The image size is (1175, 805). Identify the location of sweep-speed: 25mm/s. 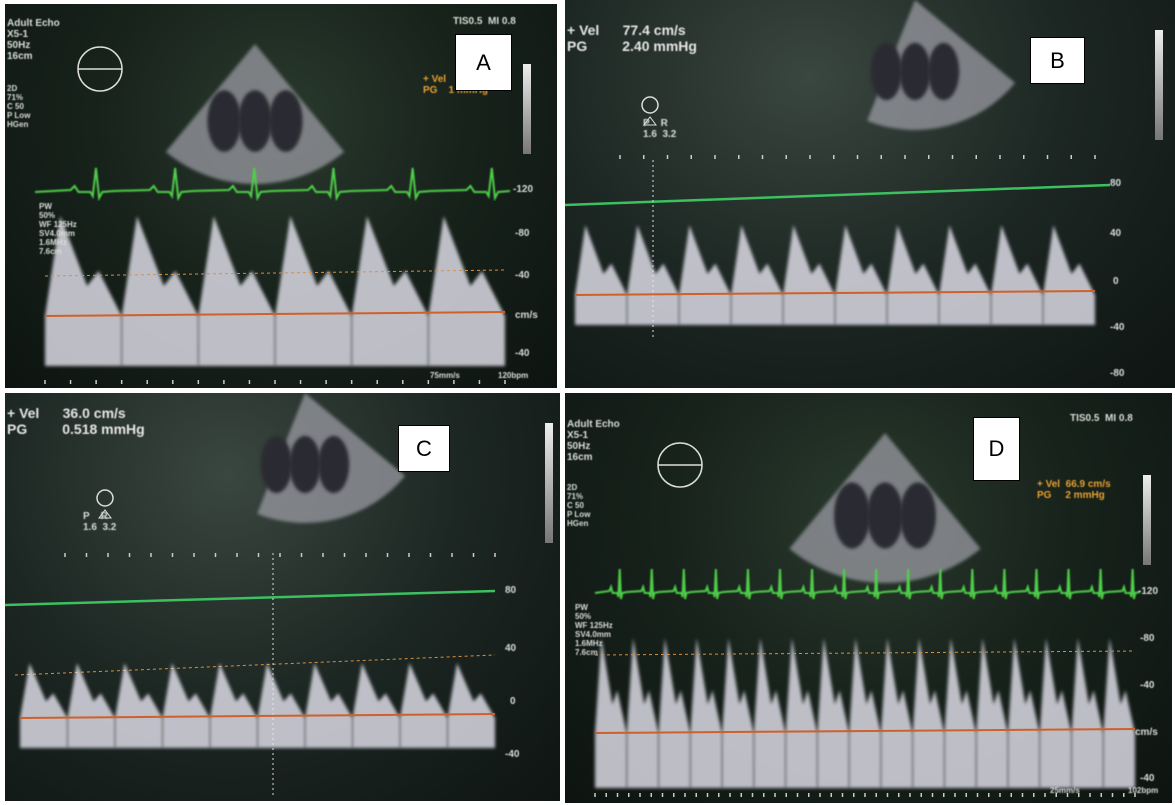
(1065, 790).